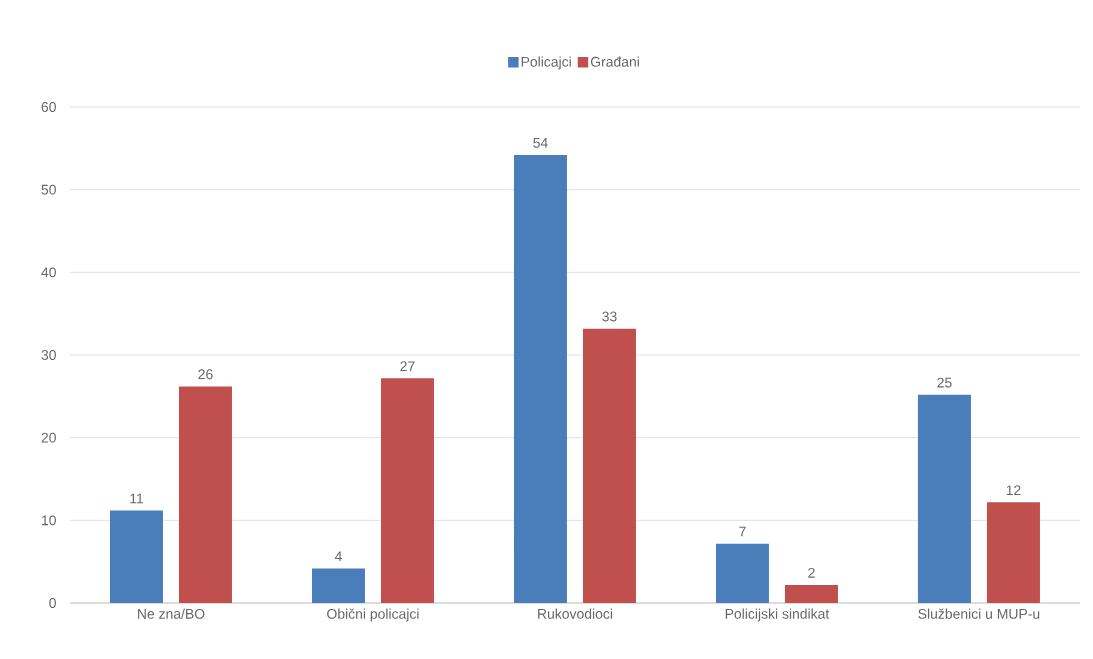  I want to click on data-label: 27, so click(407, 366).